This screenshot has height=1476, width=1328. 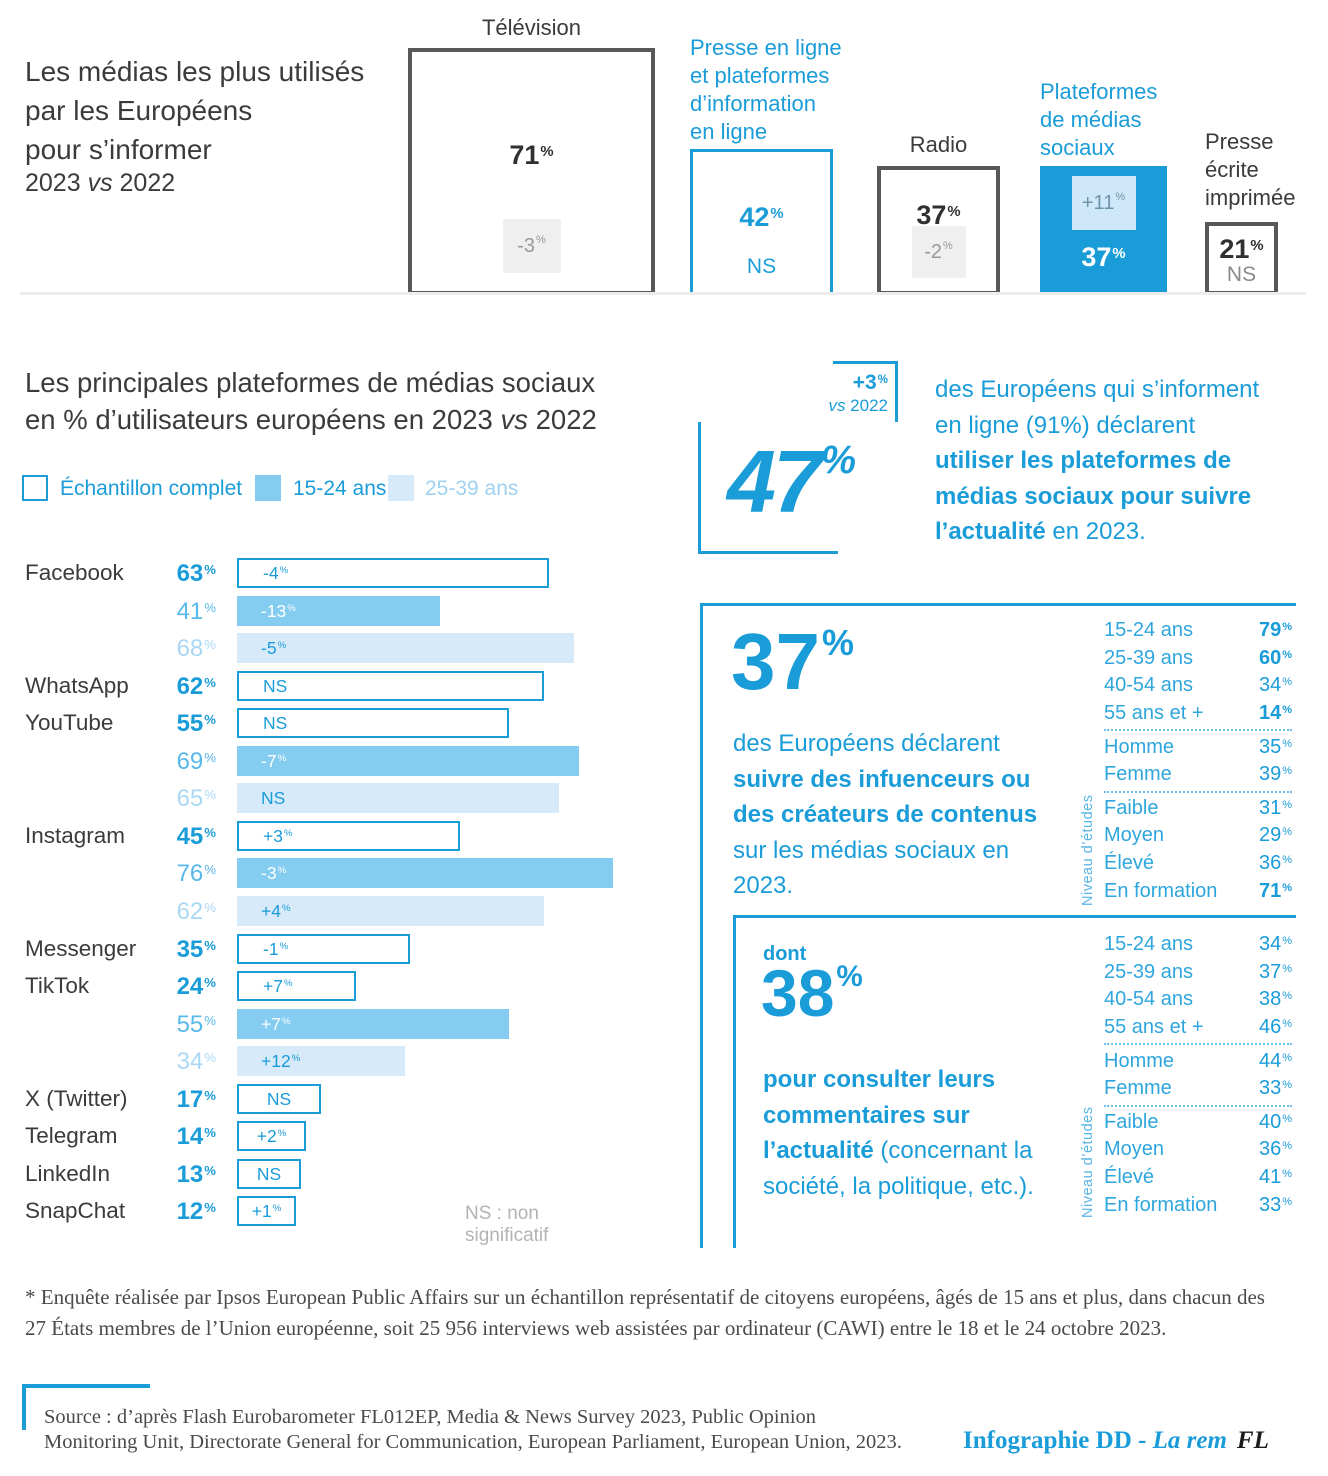 I want to click on platform-value: 65%, so click(x=196, y=798).